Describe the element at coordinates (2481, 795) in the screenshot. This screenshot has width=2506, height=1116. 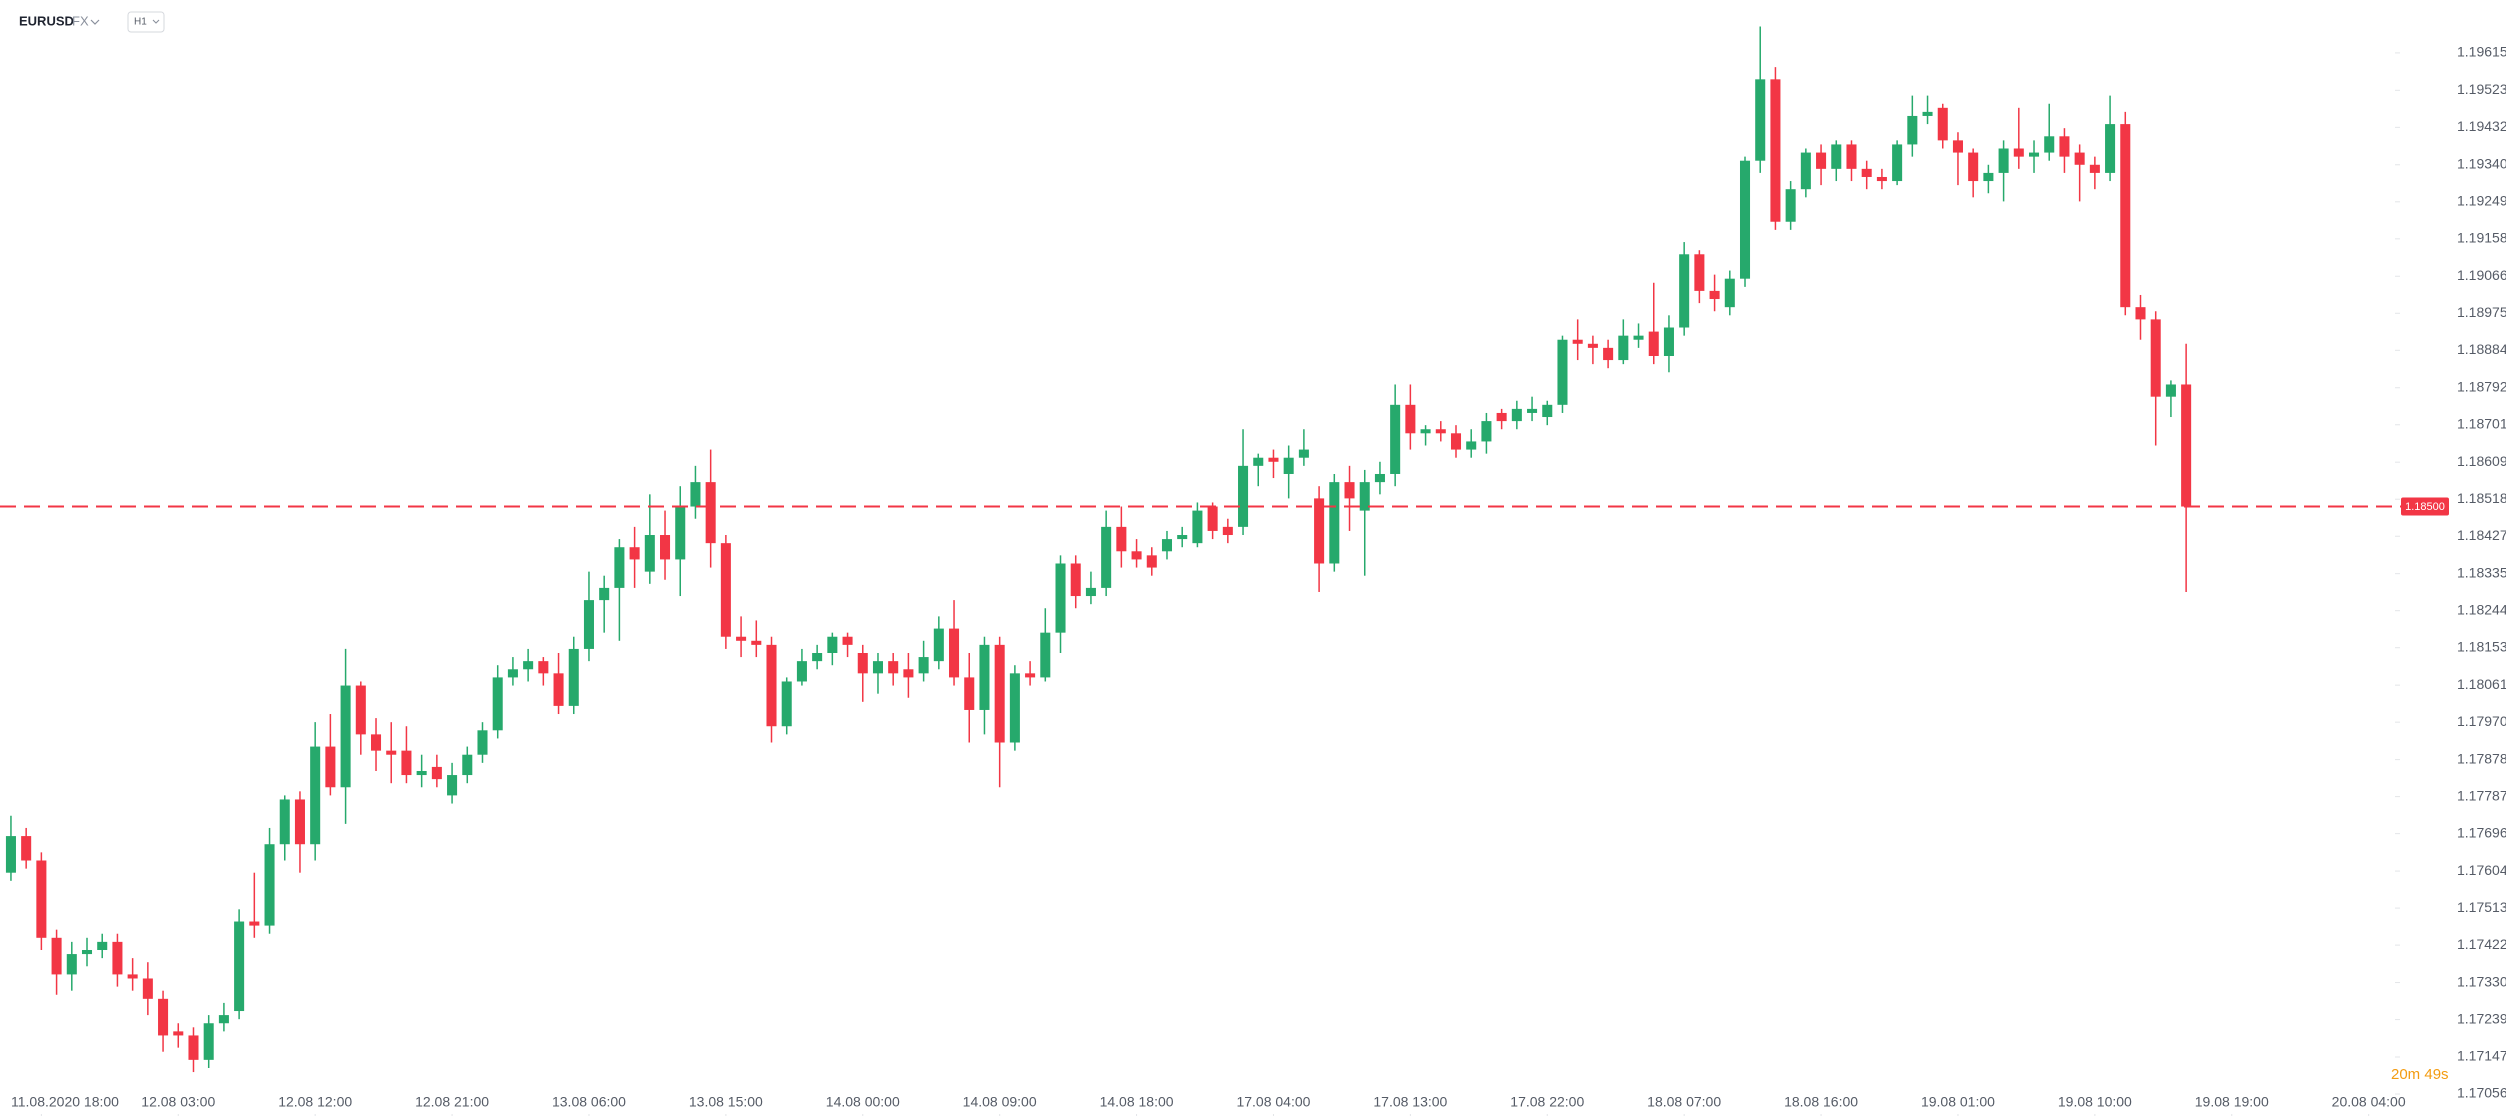
I see `y-tick-label: 1.17787` at that location.